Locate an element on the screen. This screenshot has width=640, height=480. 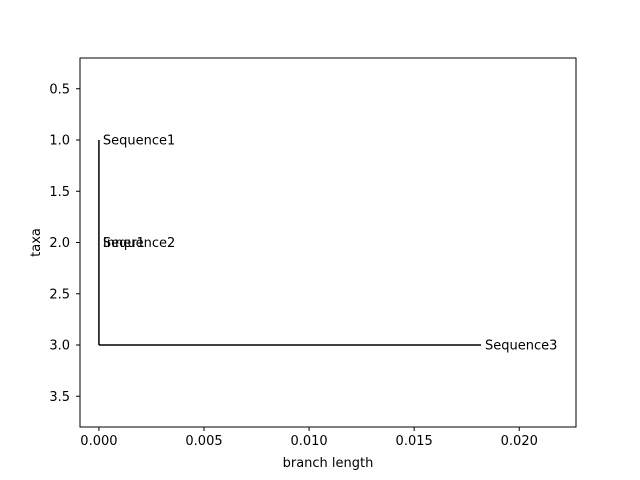
x-tick-label: 0.000 is located at coordinates (98, 441).